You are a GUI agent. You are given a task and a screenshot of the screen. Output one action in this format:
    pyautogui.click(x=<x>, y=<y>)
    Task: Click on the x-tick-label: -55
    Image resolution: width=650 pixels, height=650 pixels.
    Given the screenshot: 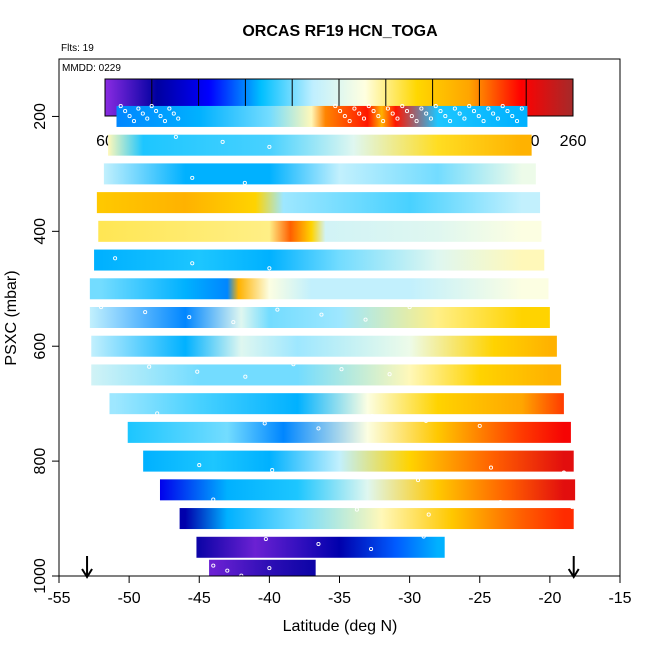 What is the action you would take?
    pyautogui.click(x=58, y=598)
    